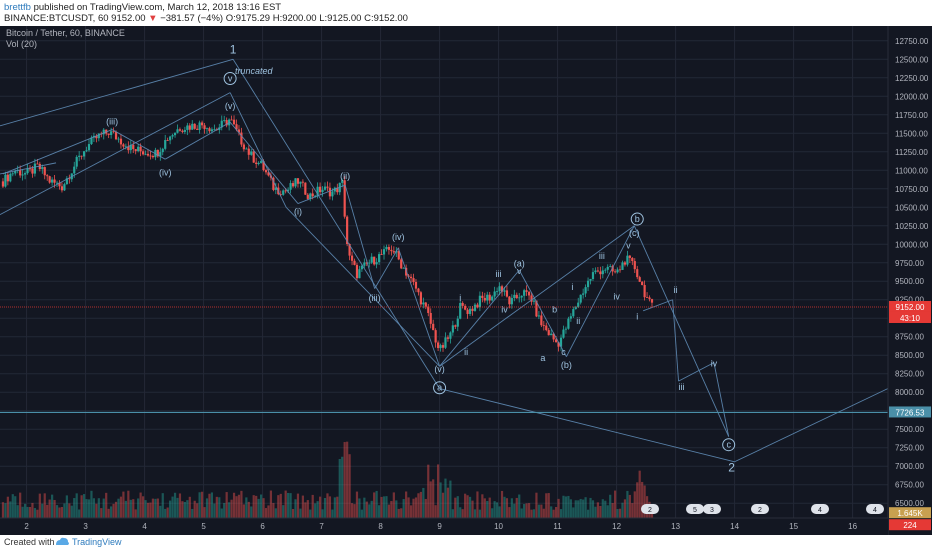 The image size is (932, 550). Describe the element at coordinates (681, 387) in the screenshot. I see `wave-label: iii` at that location.